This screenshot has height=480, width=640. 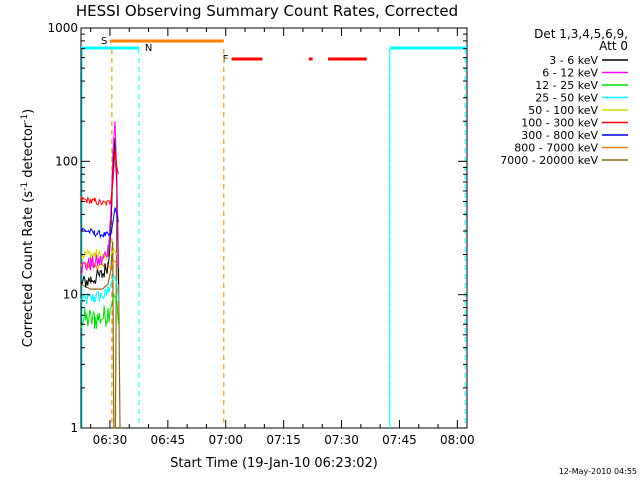 What do you see at coordinates (283, 440) in the screenshot?
I see `x-tick-label: 07:15` at bounding box center [283, 440].